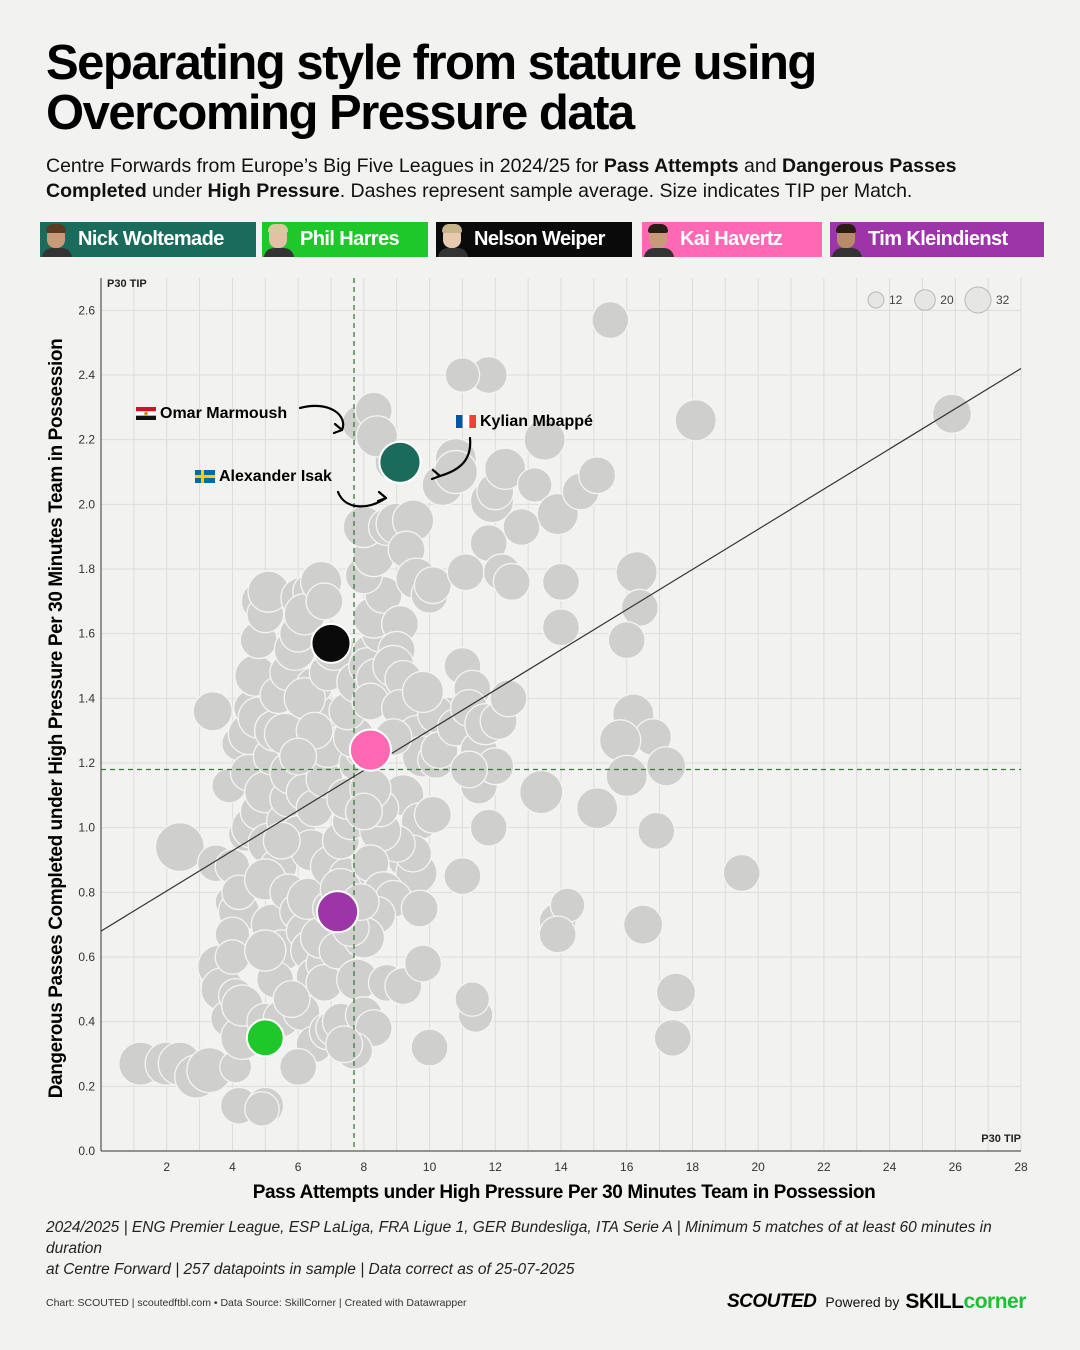 The image size is (1080, 1350). What do you see at coordinates (86, 892) in the screenshot?
I see `y-tick-label: 0.8` at bounding box center [86, 892].